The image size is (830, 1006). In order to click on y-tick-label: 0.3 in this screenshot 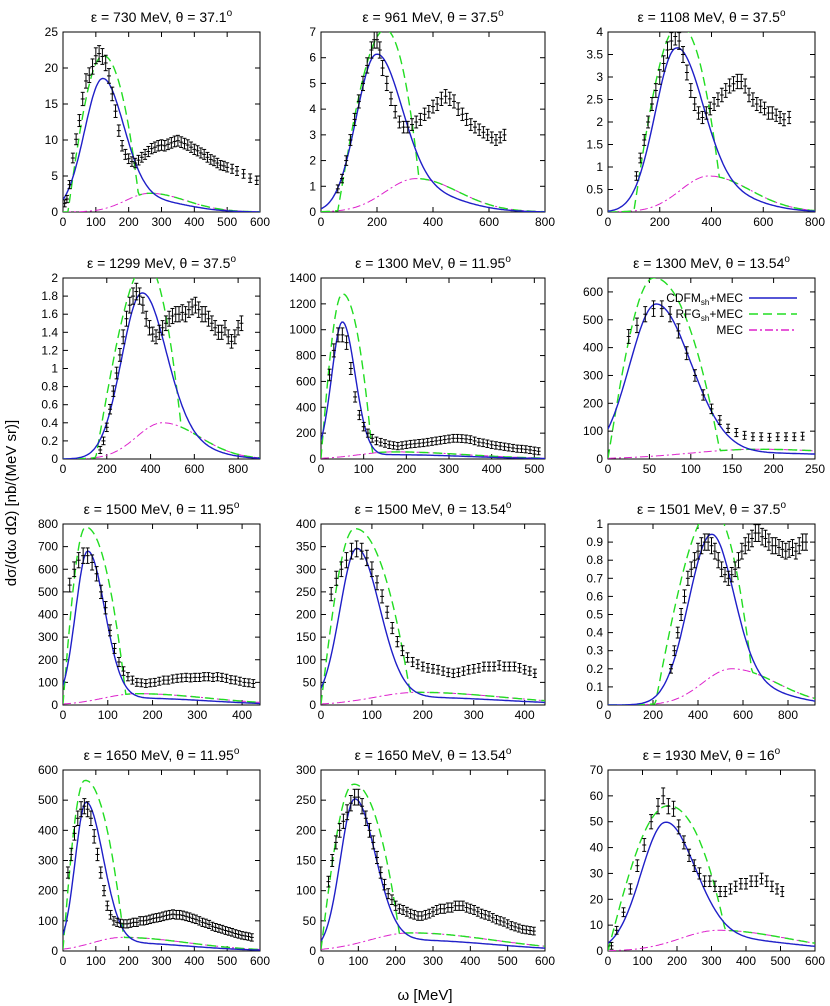, I will do `click(594, 651)`.